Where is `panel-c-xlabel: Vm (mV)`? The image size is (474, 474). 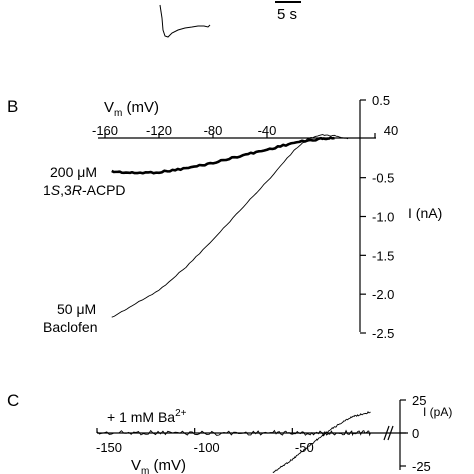 panel-c-xlabel: Vm (mV) is located at coordinates (158, 465).